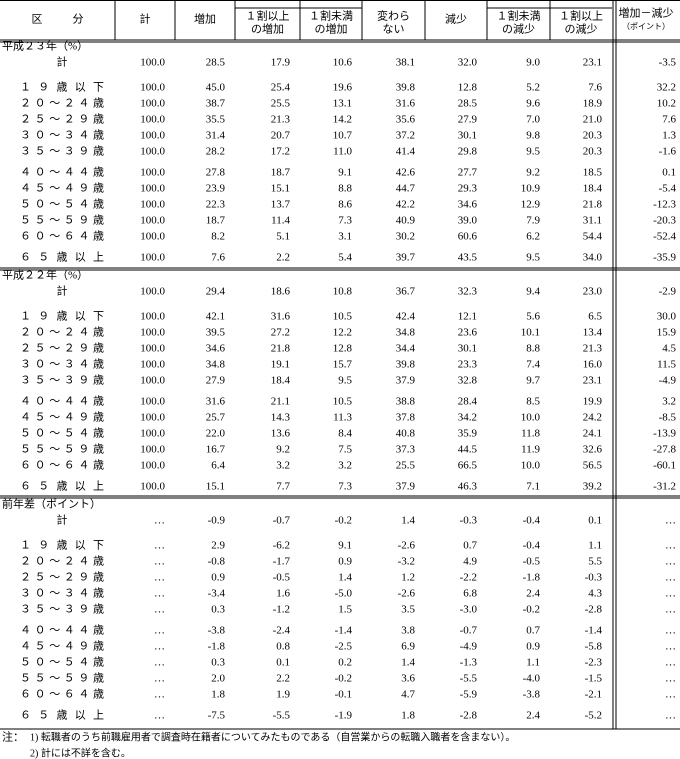 This screenshot has width=680, height=759. Describe the element at coordinates (533, 349) in the screenshot. I see `cell-value: 8.8` at that location.